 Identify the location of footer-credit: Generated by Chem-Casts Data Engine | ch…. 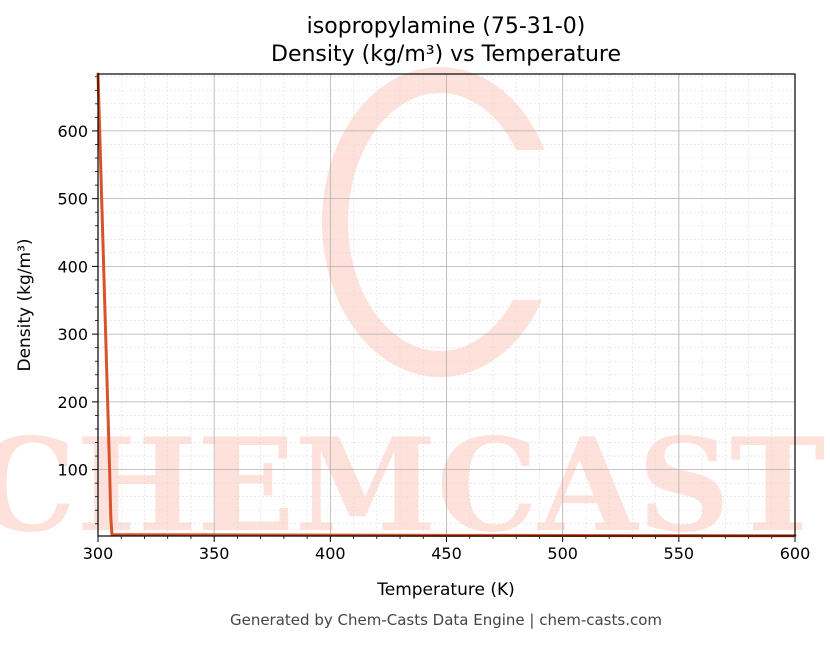
(446, 620).